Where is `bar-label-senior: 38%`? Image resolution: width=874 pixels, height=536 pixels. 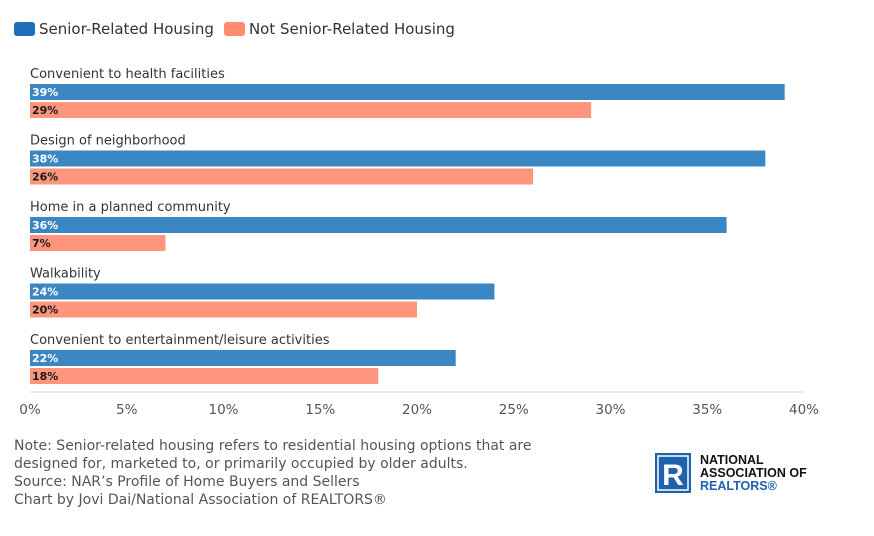 bar-label-senior: 38% is located at coordinates (45, 159).